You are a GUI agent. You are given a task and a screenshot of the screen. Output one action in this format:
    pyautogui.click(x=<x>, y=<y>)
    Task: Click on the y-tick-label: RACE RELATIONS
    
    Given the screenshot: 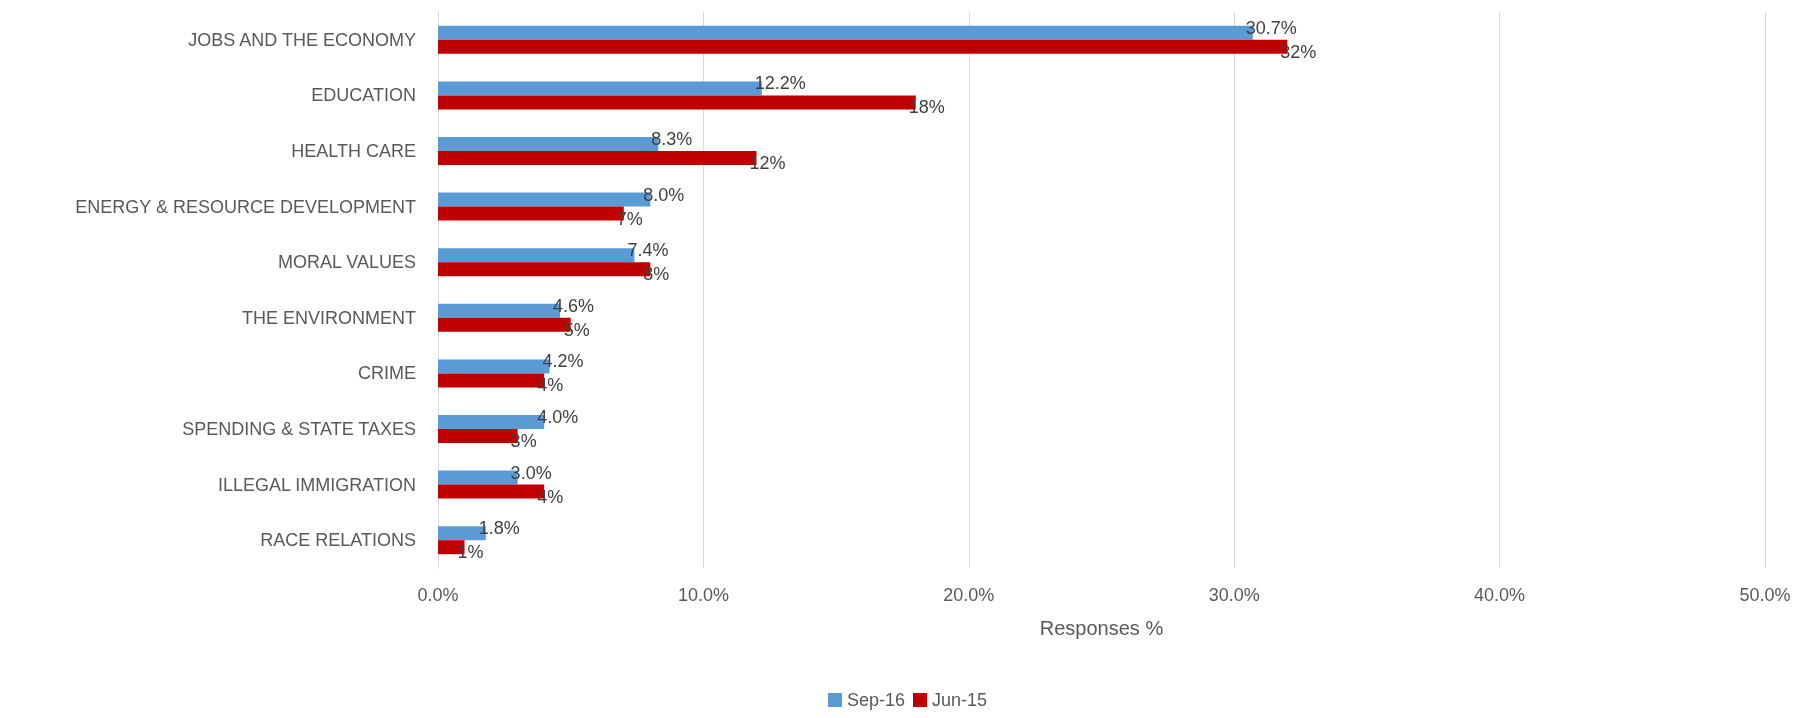 What is the action you would take?
    pyautogui.click(x=338, y=540)
    